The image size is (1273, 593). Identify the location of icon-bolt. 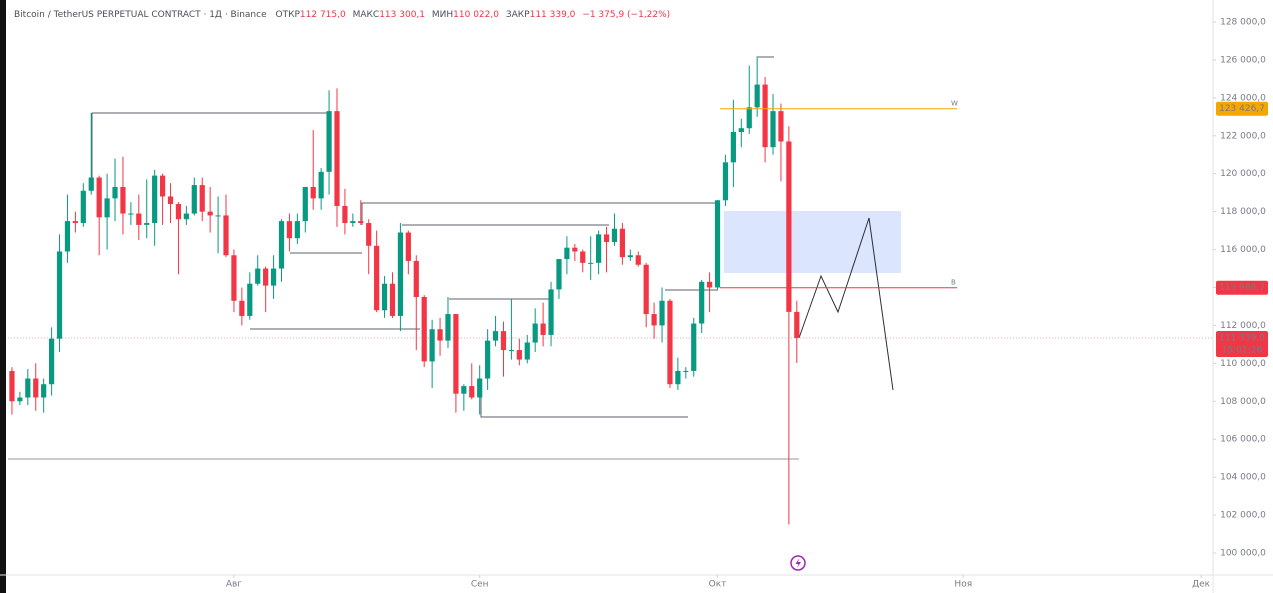
(798, 563).